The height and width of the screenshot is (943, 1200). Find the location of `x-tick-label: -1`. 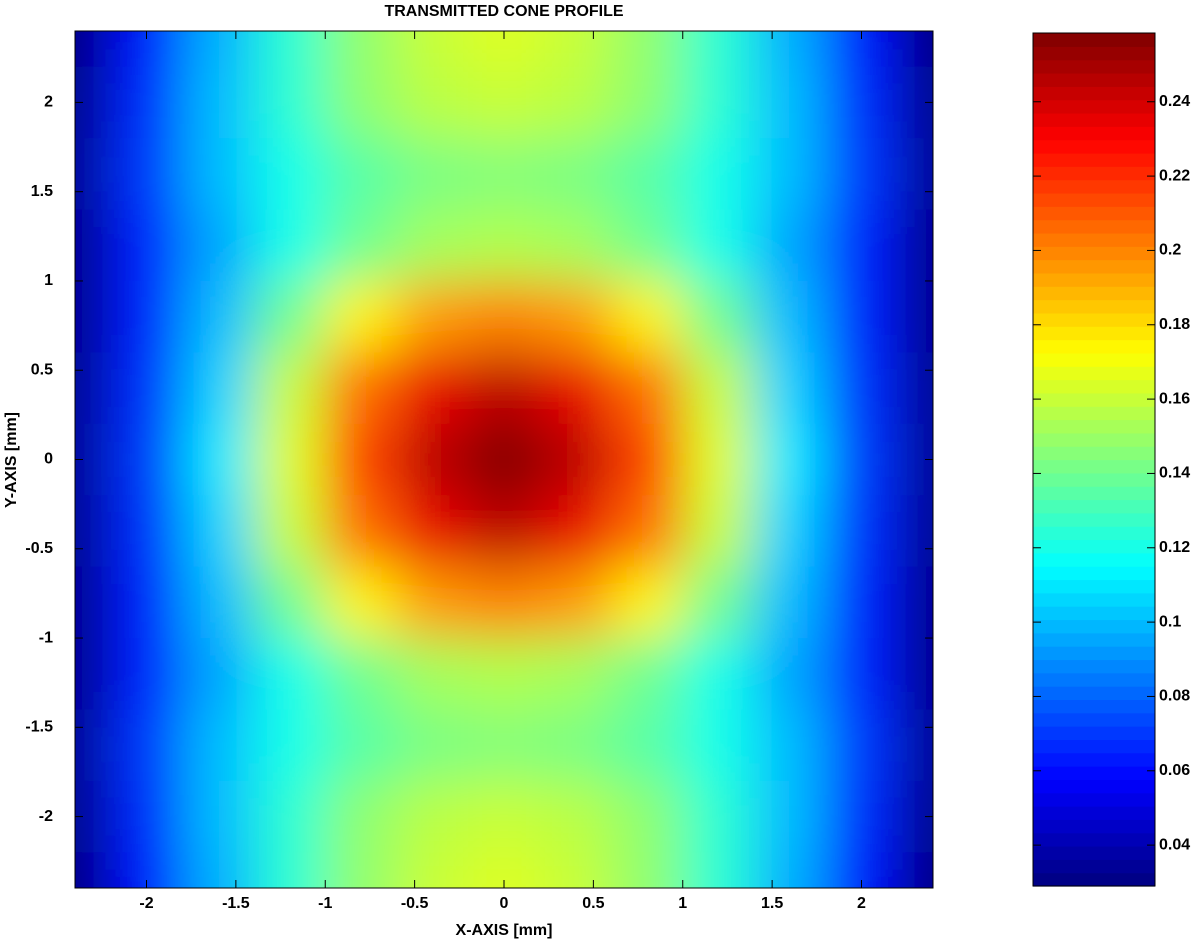

x-tick-label: -1 is located at coordinates (325, 903).